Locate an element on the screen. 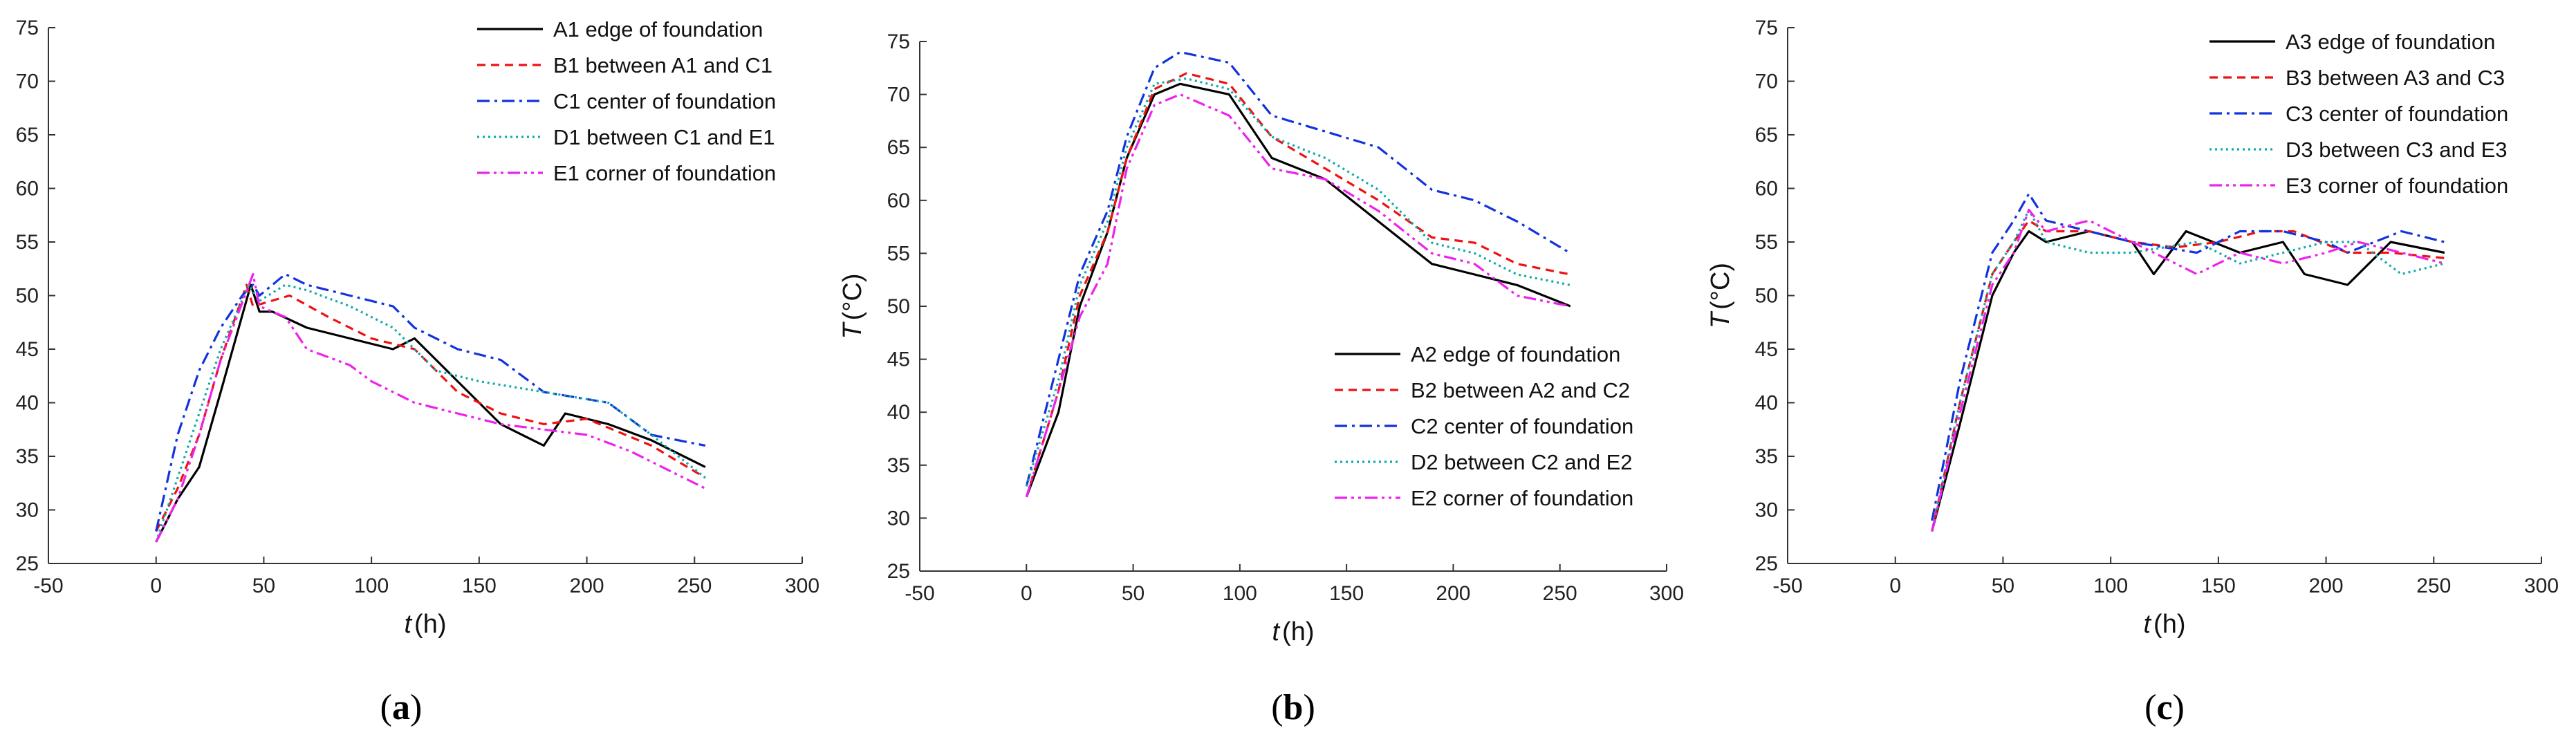 The image size is (2576, 746). legend-entry: C2 center of foundation is located at coordinates (1522, 426).